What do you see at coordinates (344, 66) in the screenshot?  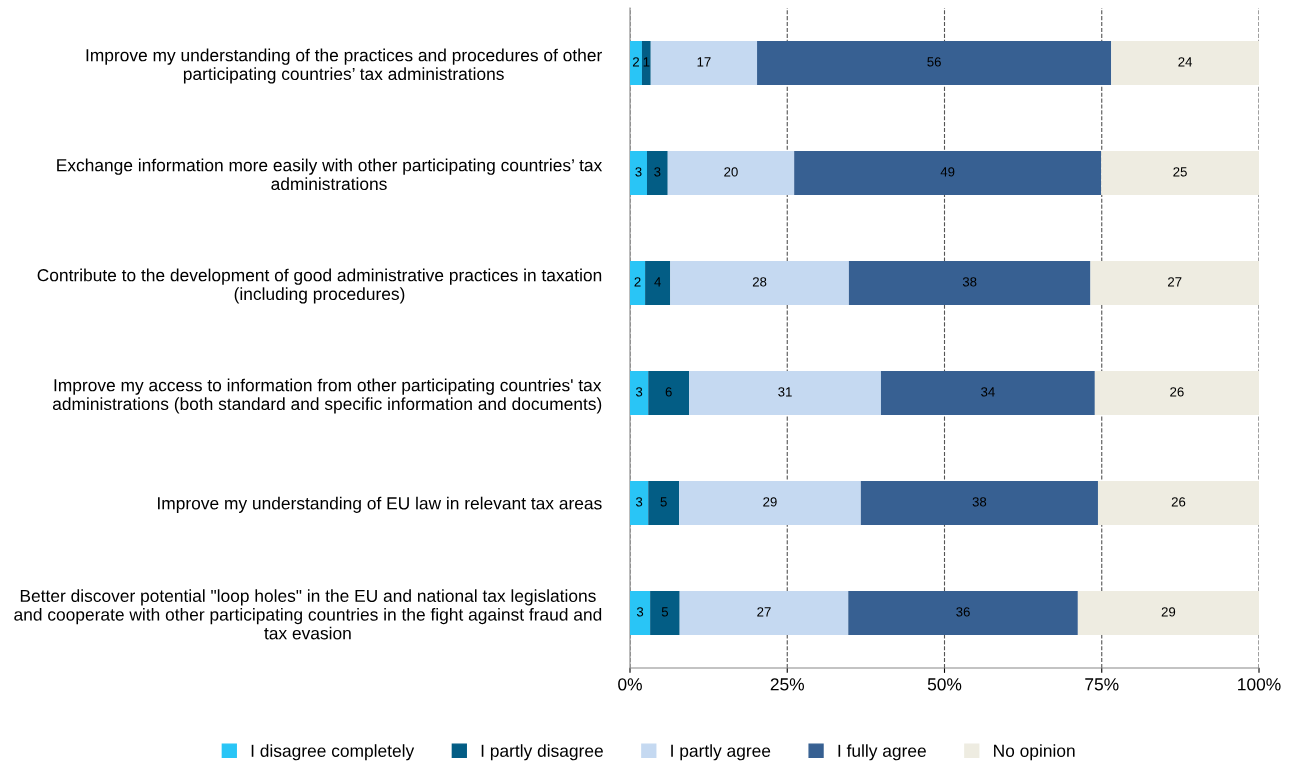 I see `y-tick-label: Improve my understanding of the practices and procedures of other participating countries’ tax administrations` at bounding box center [344, 66].